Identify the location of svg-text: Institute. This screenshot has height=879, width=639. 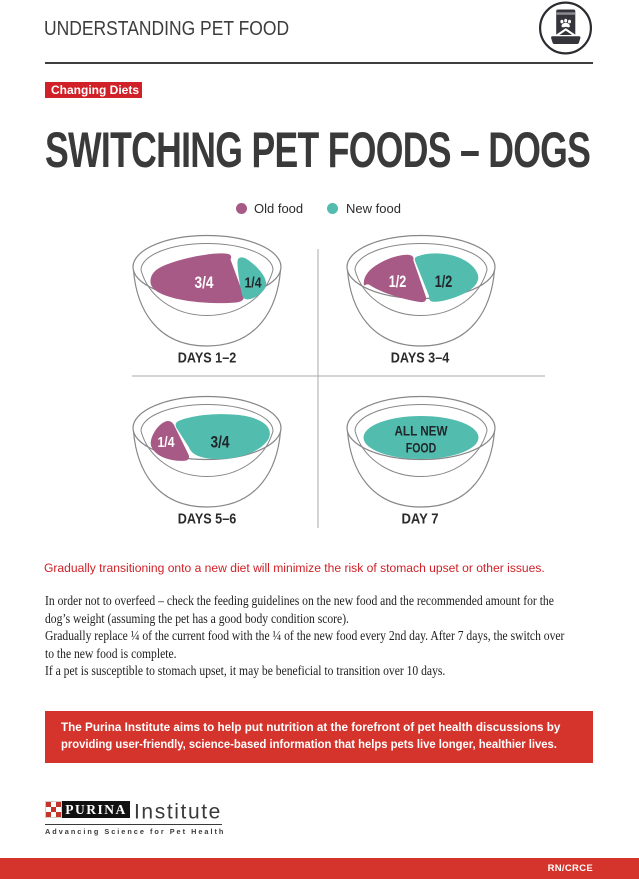
(178, 812).